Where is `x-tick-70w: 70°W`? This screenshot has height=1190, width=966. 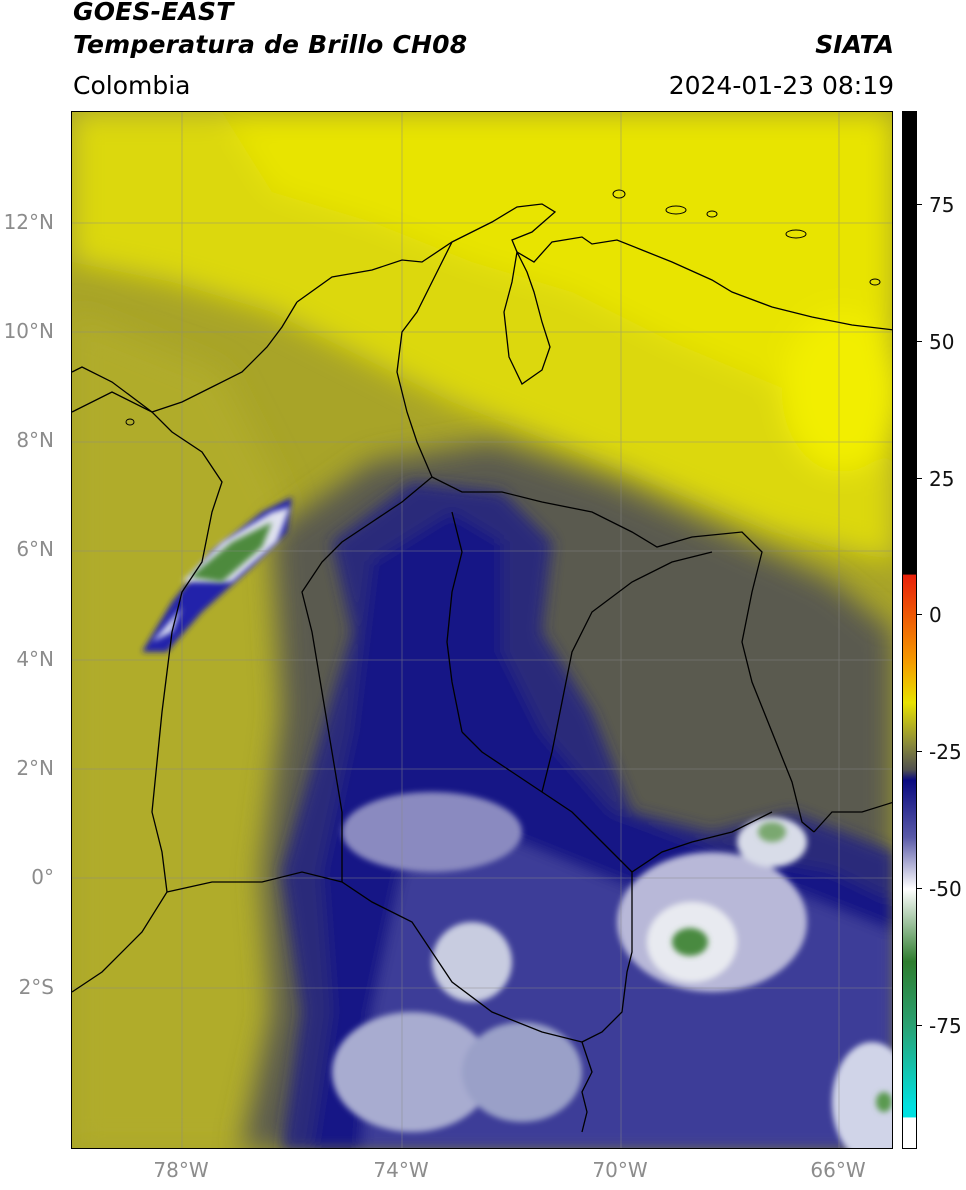 x-tick-70w: 70°W is located at coordinates (620, 1170).